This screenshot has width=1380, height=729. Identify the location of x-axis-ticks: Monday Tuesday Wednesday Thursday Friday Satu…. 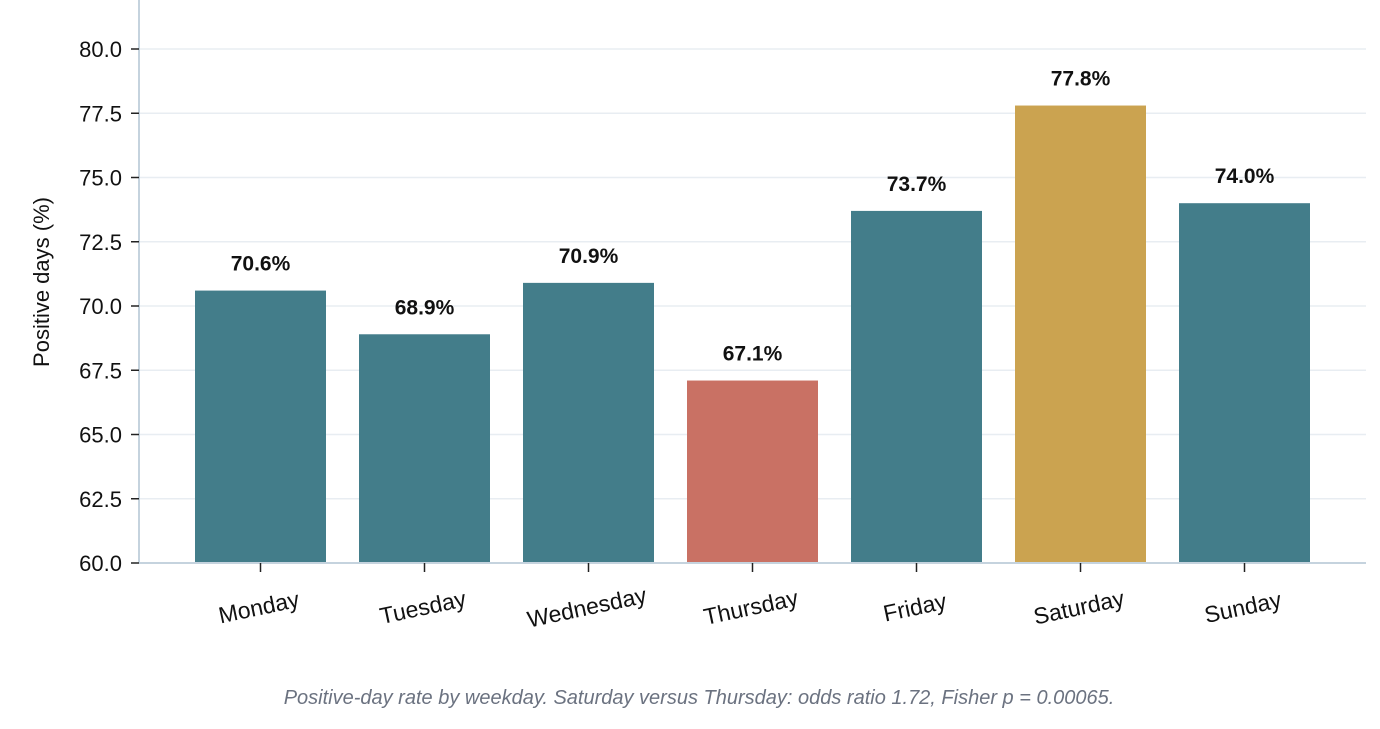
(750, 597).